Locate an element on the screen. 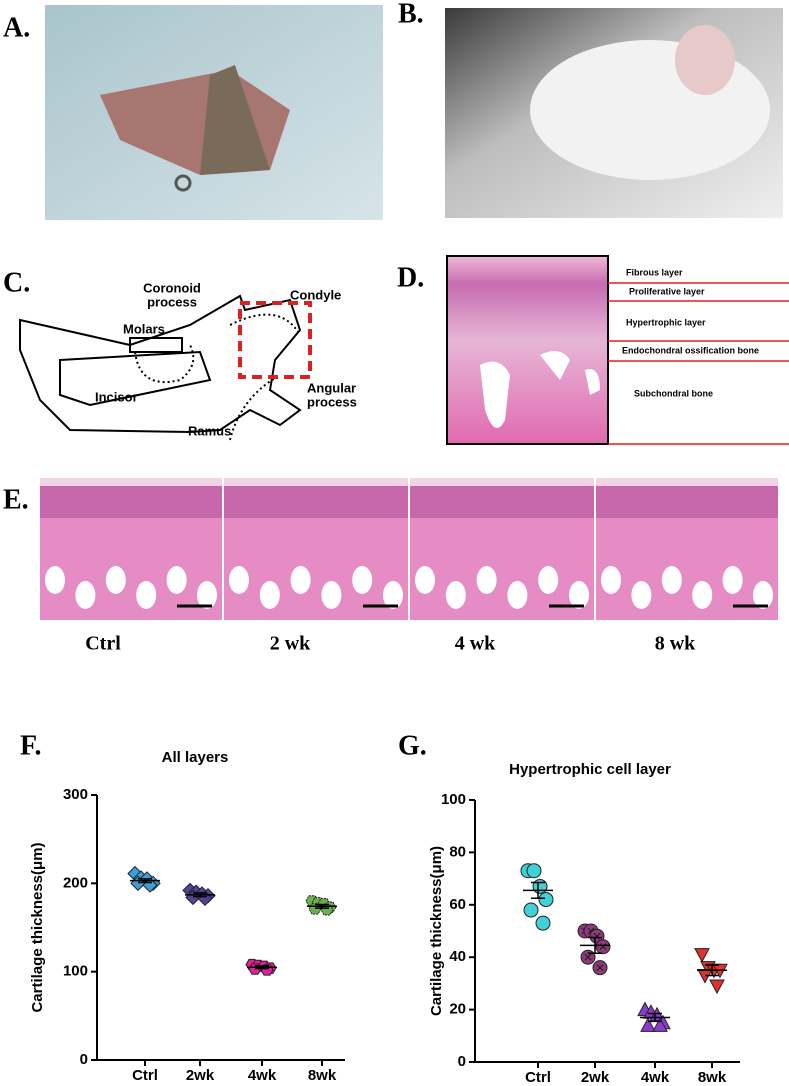 The width and height of the screenshot is (789, 1086). group-label: 8 wk is located at coordinates (675, 644).